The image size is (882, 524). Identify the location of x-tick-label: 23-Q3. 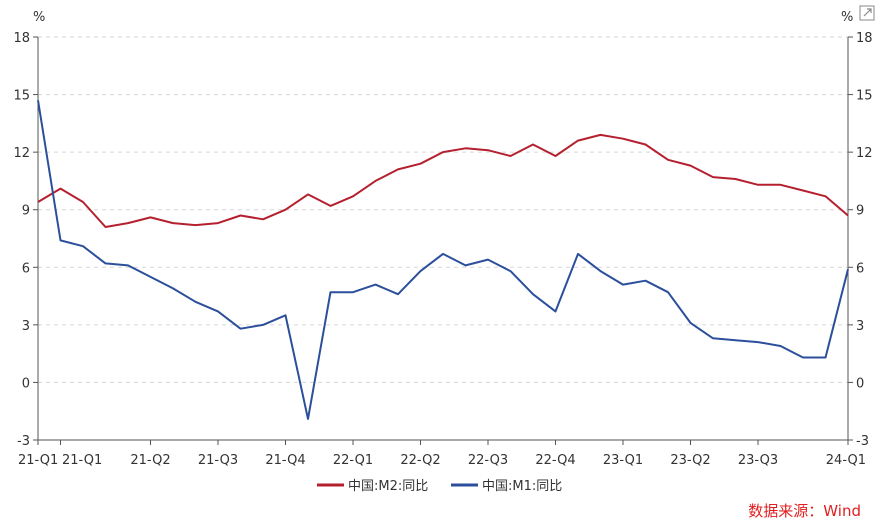
(758, 460).